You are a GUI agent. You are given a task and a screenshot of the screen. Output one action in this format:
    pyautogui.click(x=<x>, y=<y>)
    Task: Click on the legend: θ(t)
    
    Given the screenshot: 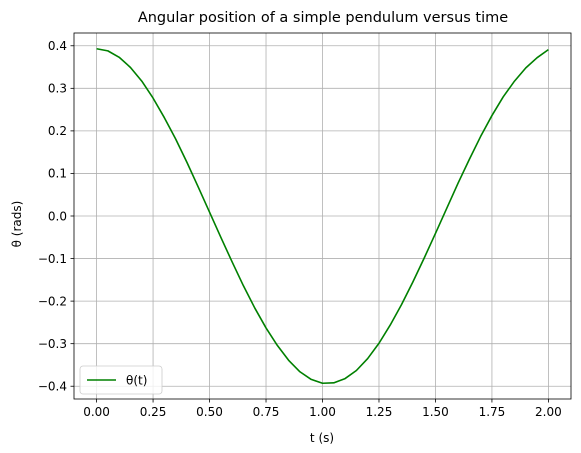 What is the action you would take?
    pyautogui.click(x=121, y=380)
    